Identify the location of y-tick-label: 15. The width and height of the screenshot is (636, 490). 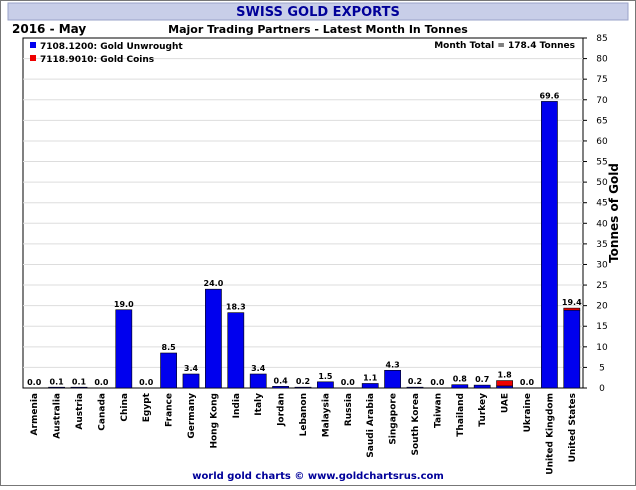
(601, 327).